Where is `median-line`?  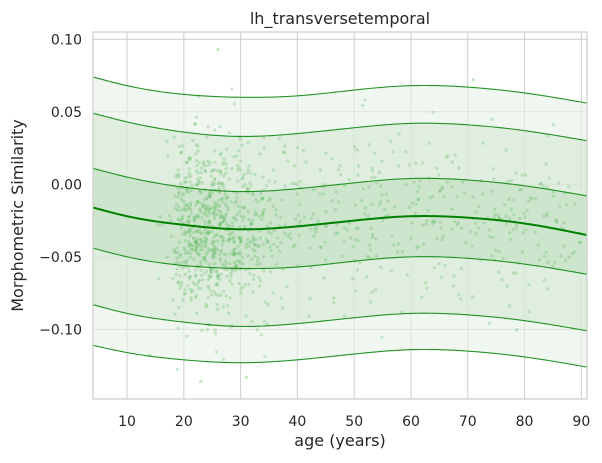 median-line is located at coordinates (340, 221).